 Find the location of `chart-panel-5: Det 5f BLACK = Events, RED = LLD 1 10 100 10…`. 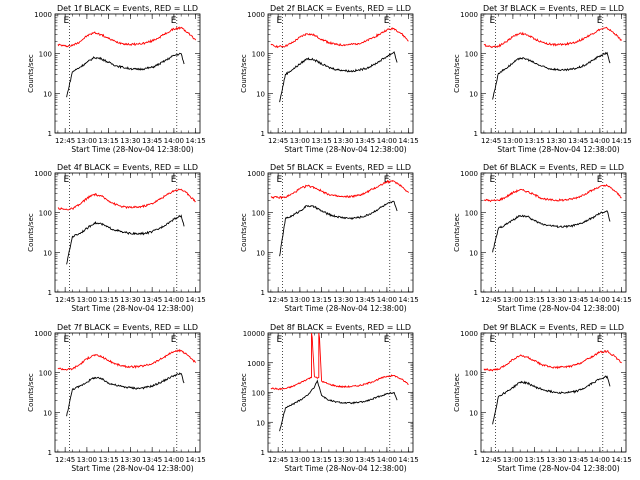

chart-panel-5: Det 5f BLACK = Events, RED = LLD 1 10 100 10… is located at coordinates (329, 238).